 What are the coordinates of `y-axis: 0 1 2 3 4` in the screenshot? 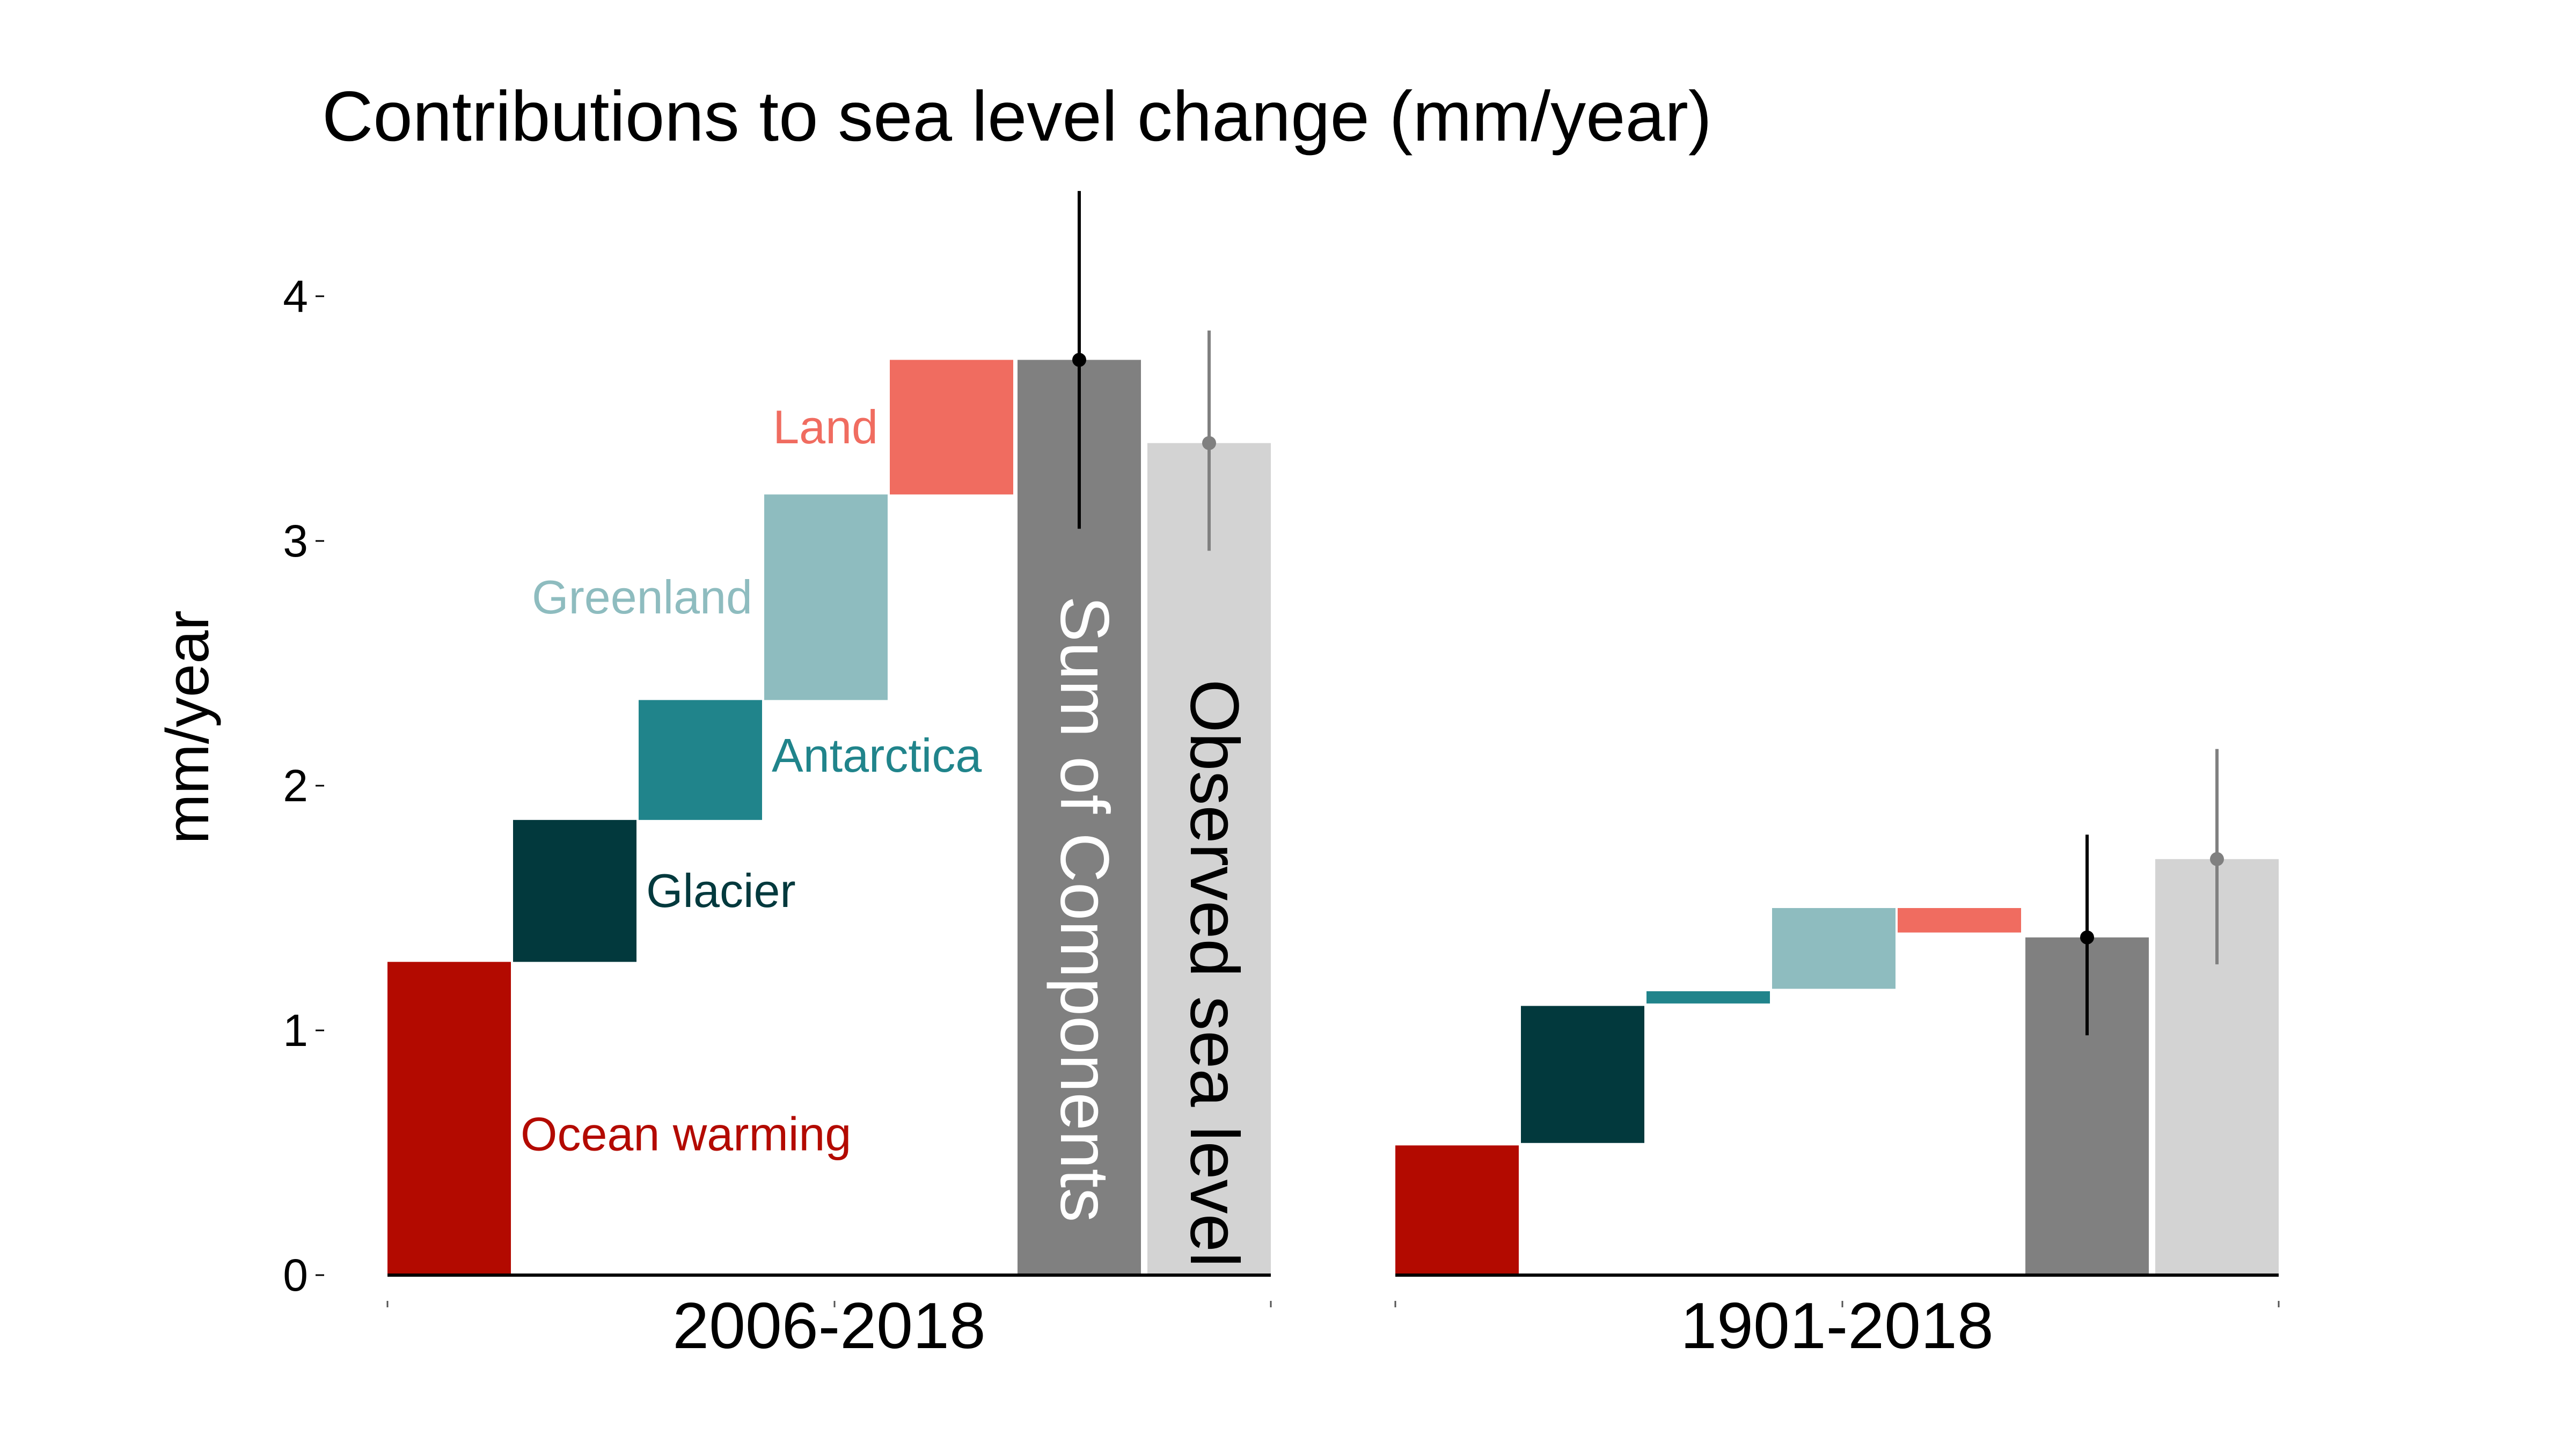 It's located at (303, 785).